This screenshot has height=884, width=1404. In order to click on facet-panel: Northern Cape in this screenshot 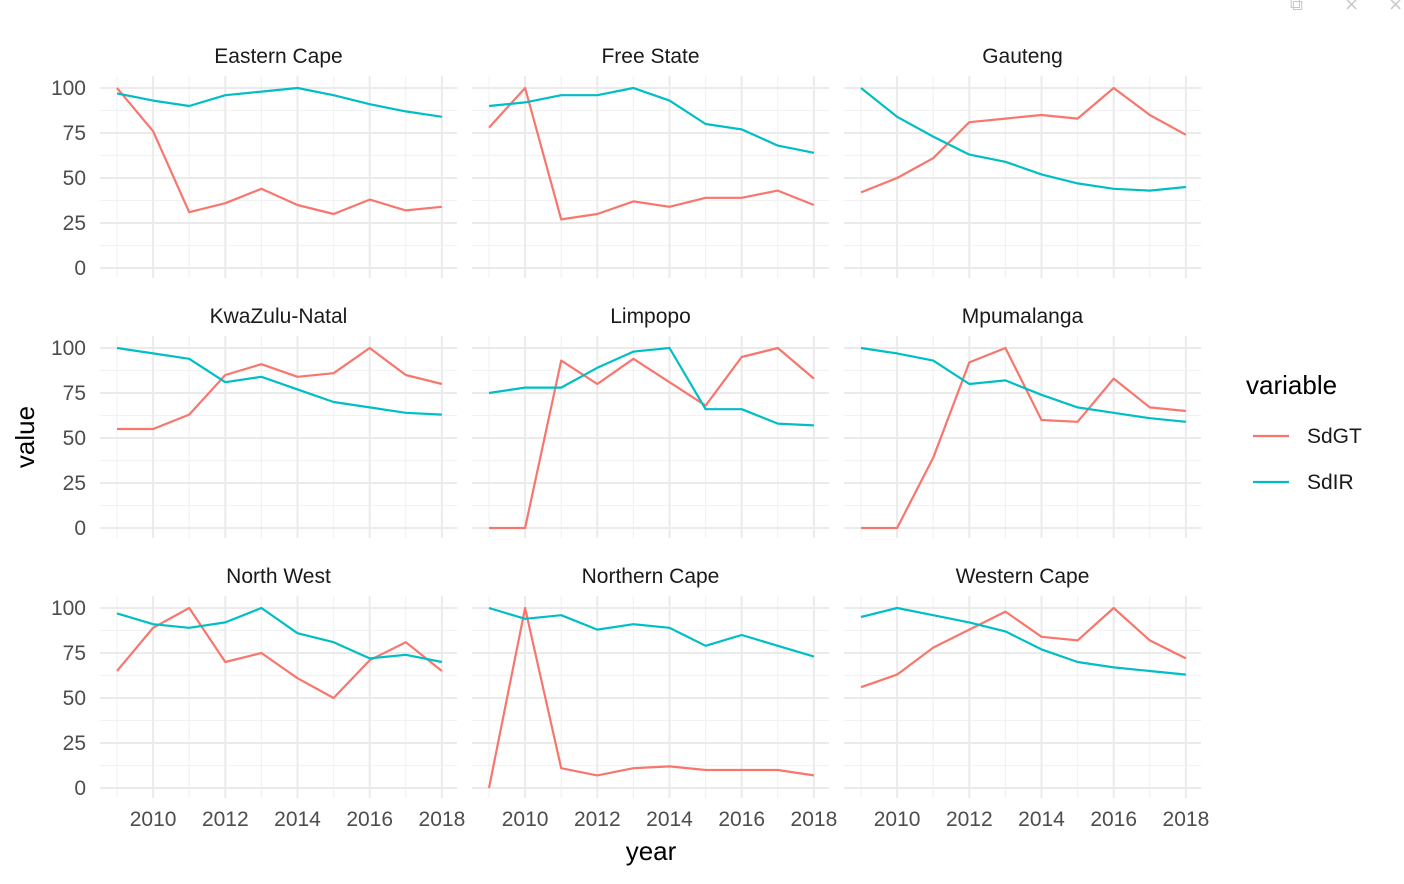, I will do `click(650, 681)`.